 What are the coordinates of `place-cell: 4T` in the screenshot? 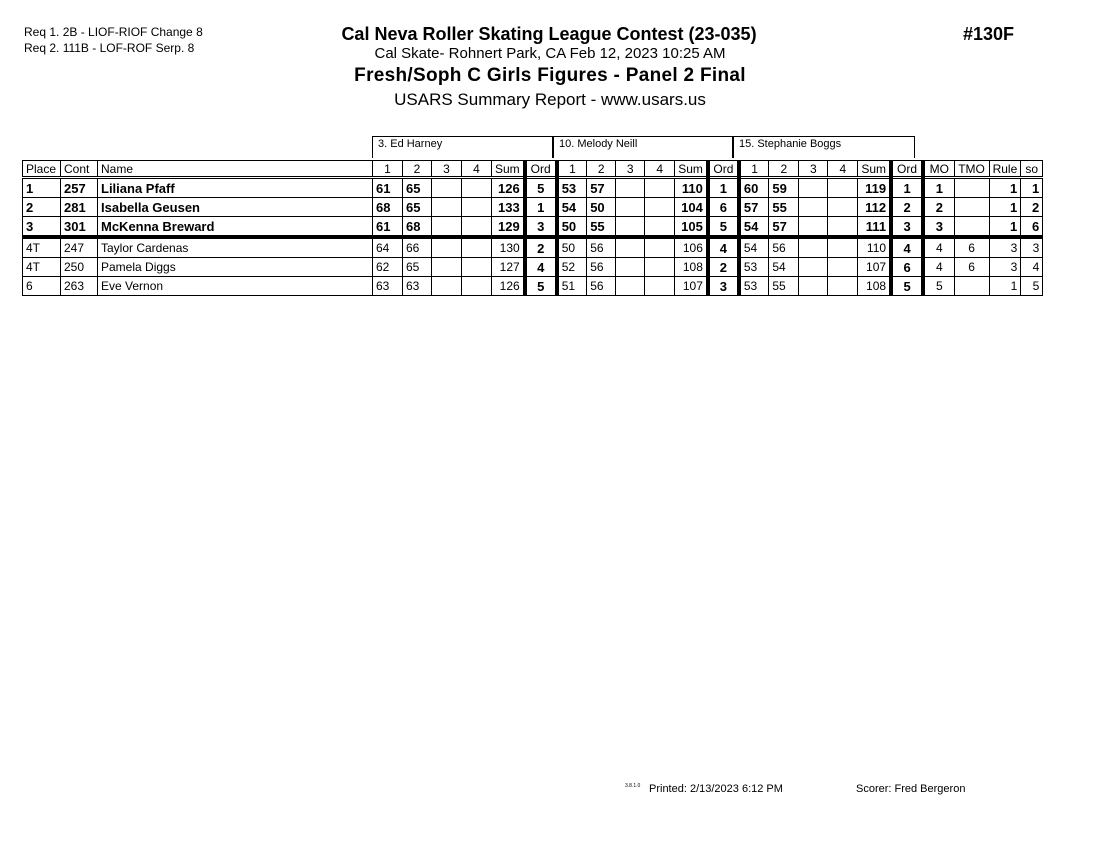 It's located at (41, 247).